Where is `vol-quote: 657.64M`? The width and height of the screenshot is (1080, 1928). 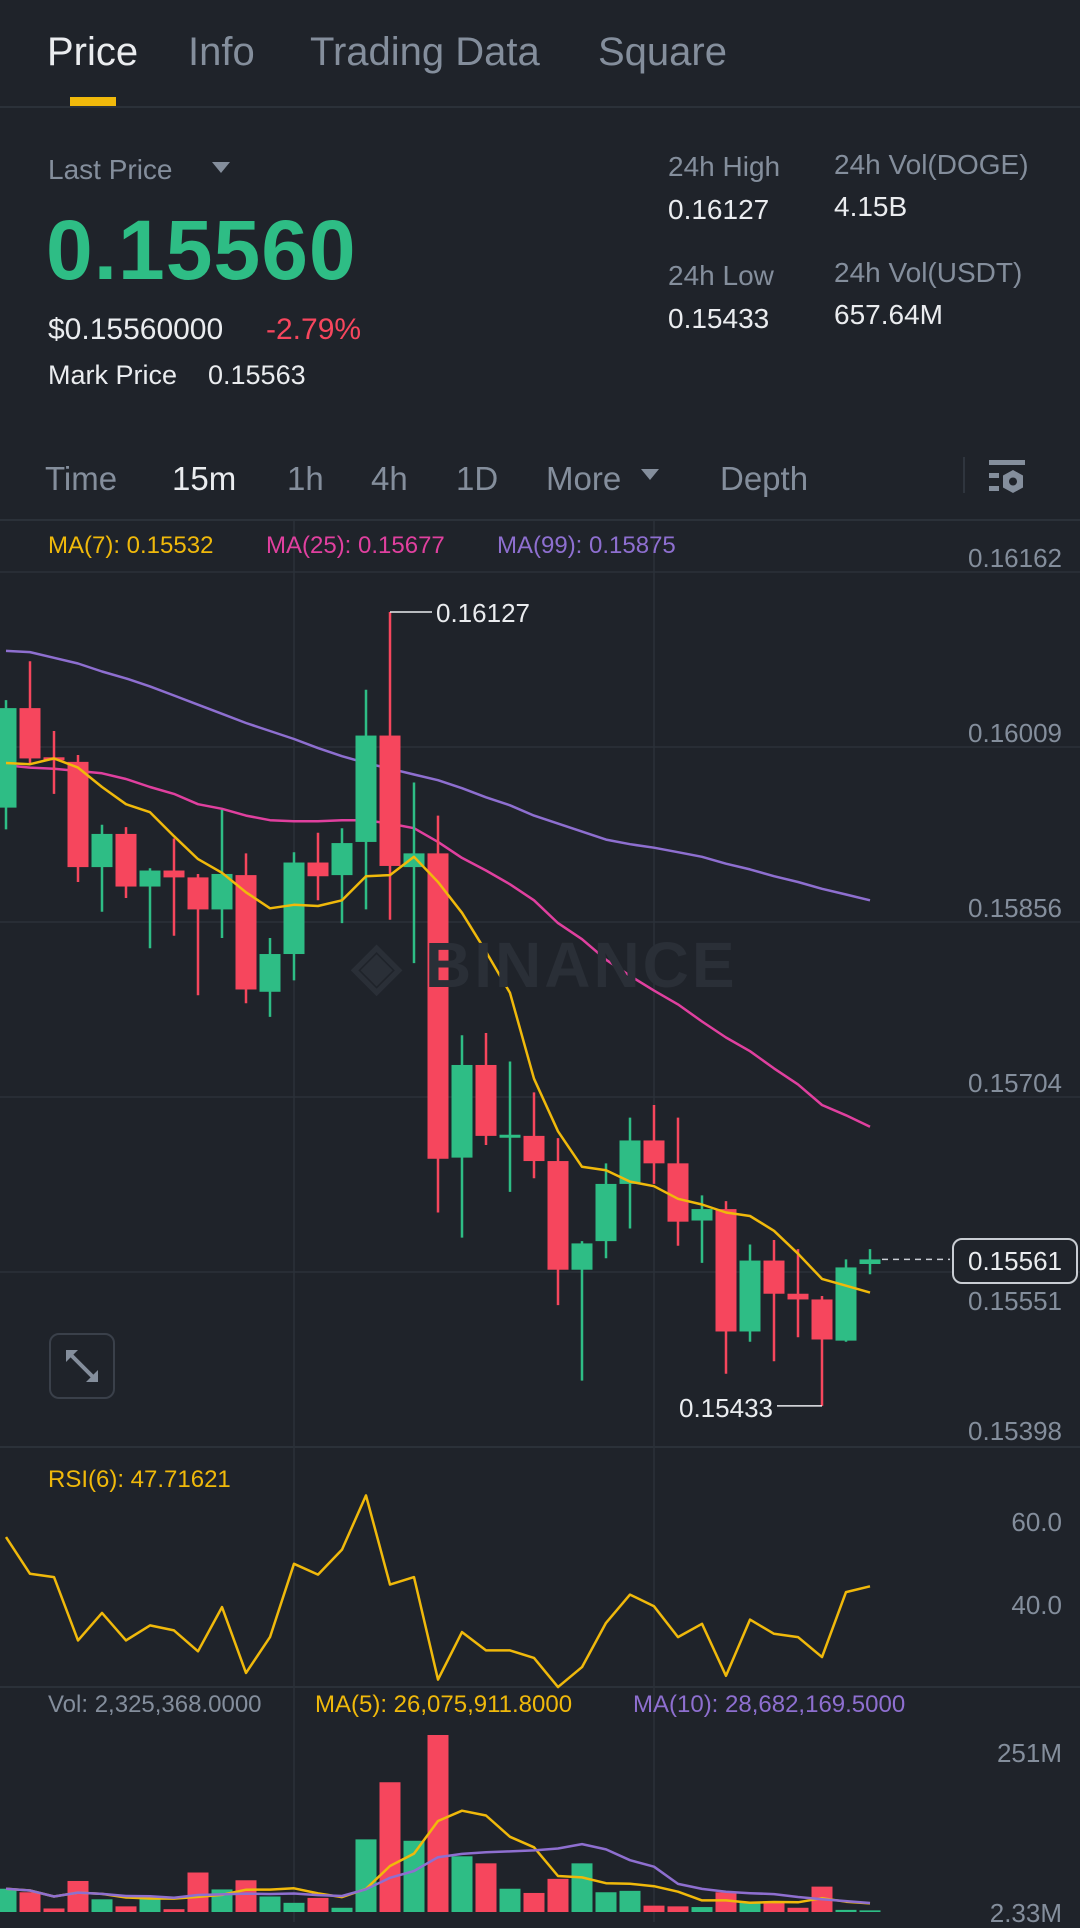 vol-quote: 657.64M is located at coordinates (888, 314).